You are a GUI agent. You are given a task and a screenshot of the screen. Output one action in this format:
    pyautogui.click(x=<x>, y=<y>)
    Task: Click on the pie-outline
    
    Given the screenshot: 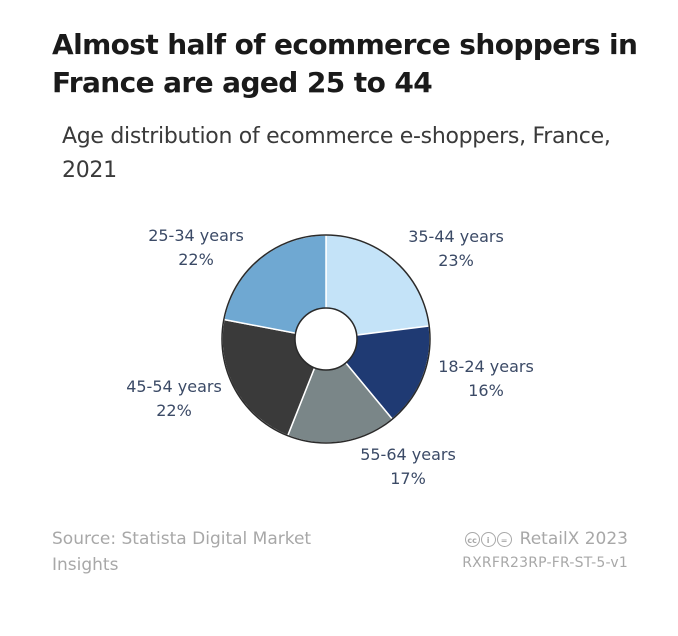 What is the action you would take?
    pyautogui.click(x=326, y=339)
    